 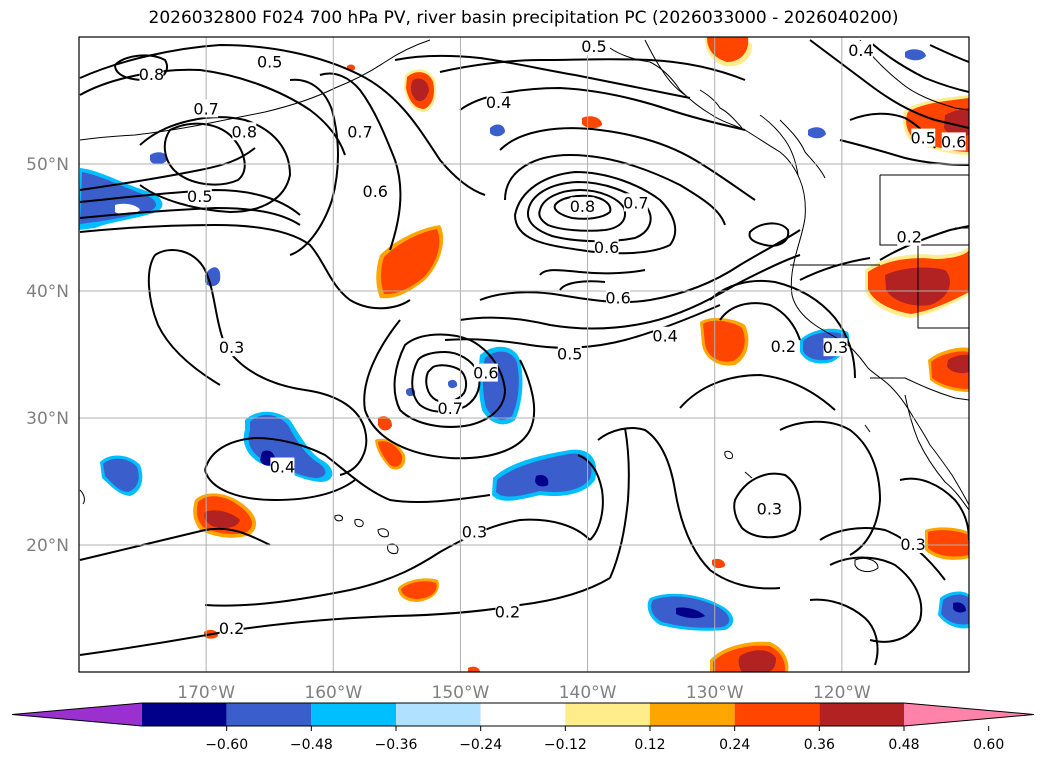 I want to click on border, so click(x=919, y=389).